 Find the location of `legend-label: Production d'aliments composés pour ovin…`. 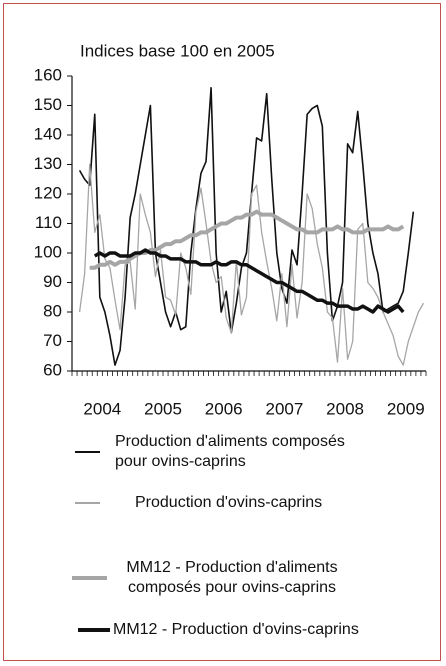

legend-label: Production d'aliments composés pour ovin… is located at coordinates (230, 451).